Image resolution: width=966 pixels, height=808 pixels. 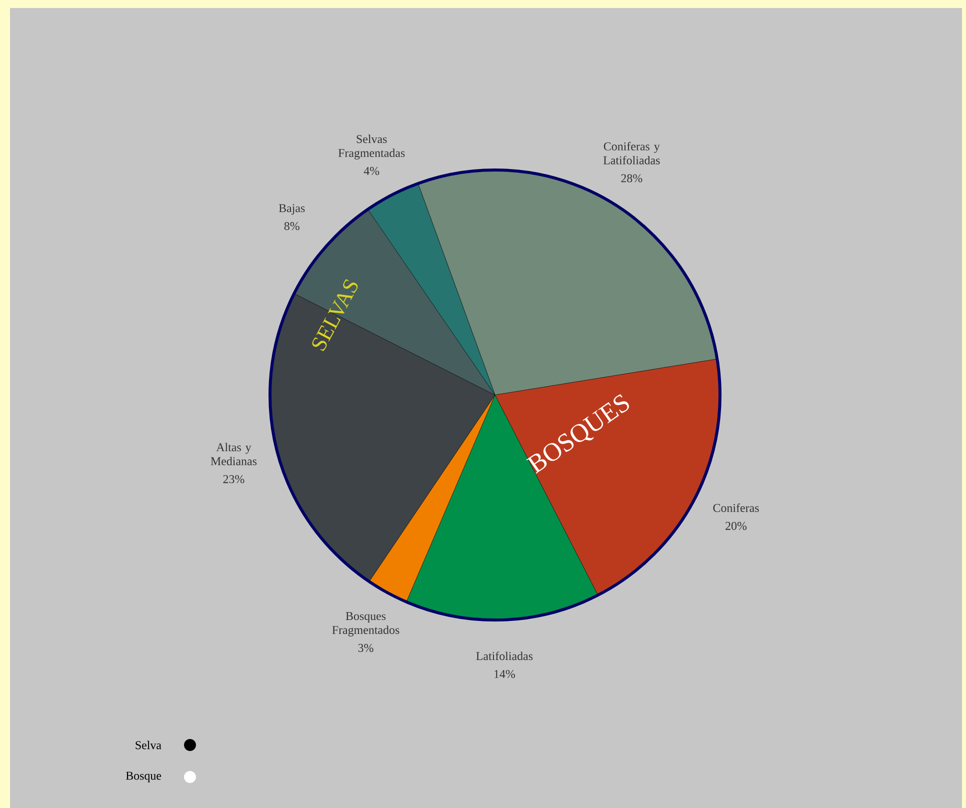 I want to click on data-label: 4%, so click(x=372, y=171).